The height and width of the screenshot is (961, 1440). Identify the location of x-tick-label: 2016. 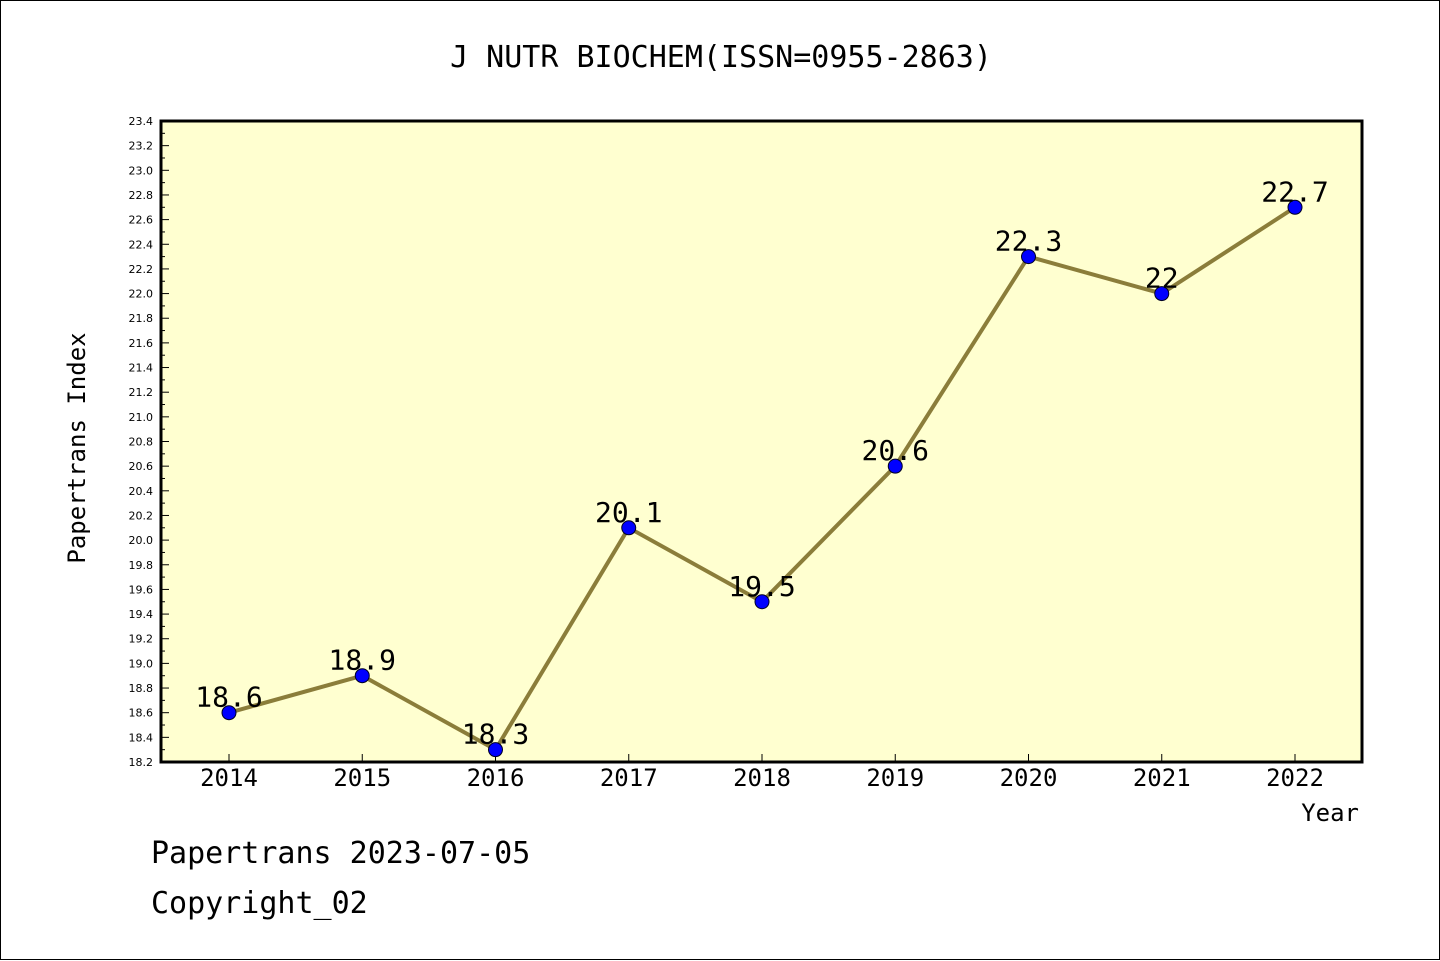
(496, 778).